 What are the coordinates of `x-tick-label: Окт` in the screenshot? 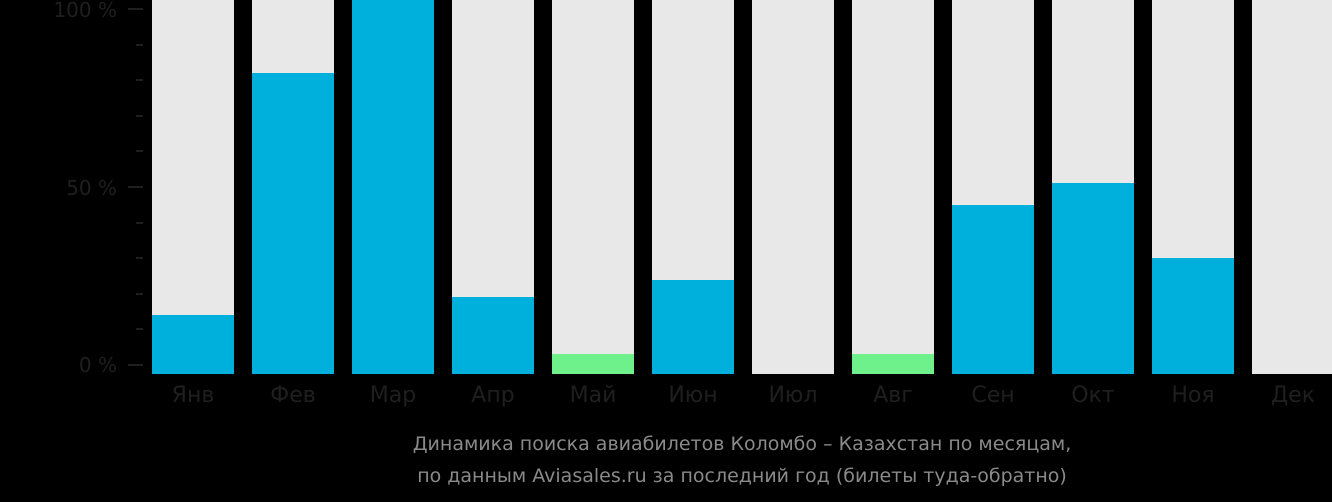 It's located at (1093, 395).